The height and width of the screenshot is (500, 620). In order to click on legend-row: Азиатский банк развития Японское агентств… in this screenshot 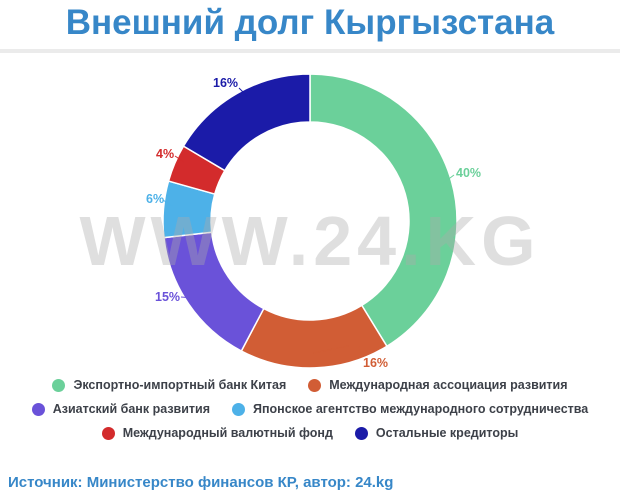, I will do `click(310, 409)`.